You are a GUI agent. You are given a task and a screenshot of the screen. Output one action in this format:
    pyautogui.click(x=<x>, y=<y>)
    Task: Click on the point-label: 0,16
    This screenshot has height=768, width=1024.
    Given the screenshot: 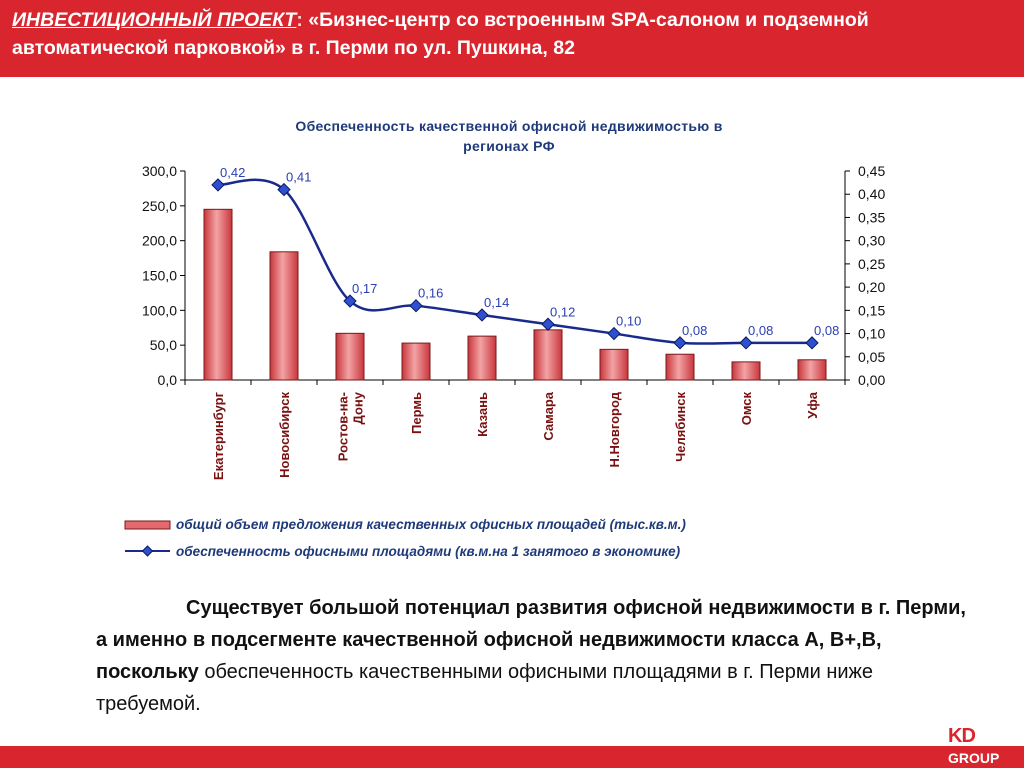 What is the action you would take?
    pyautogui.click(x=430, y=293)
    